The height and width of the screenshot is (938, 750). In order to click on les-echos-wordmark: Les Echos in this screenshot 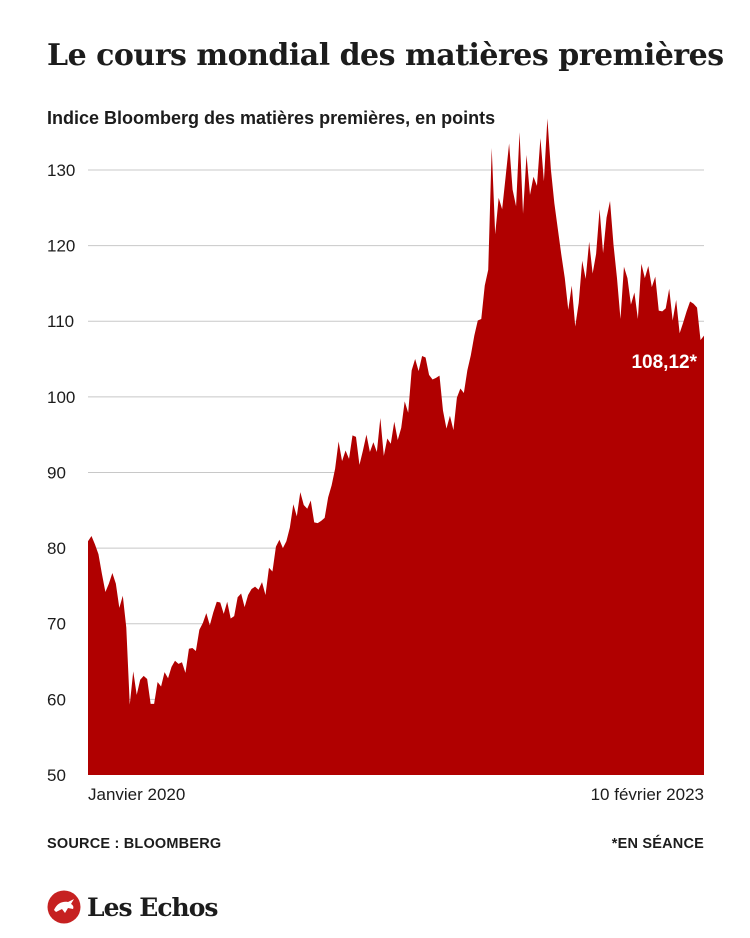, I will do `click(152, 907)`.